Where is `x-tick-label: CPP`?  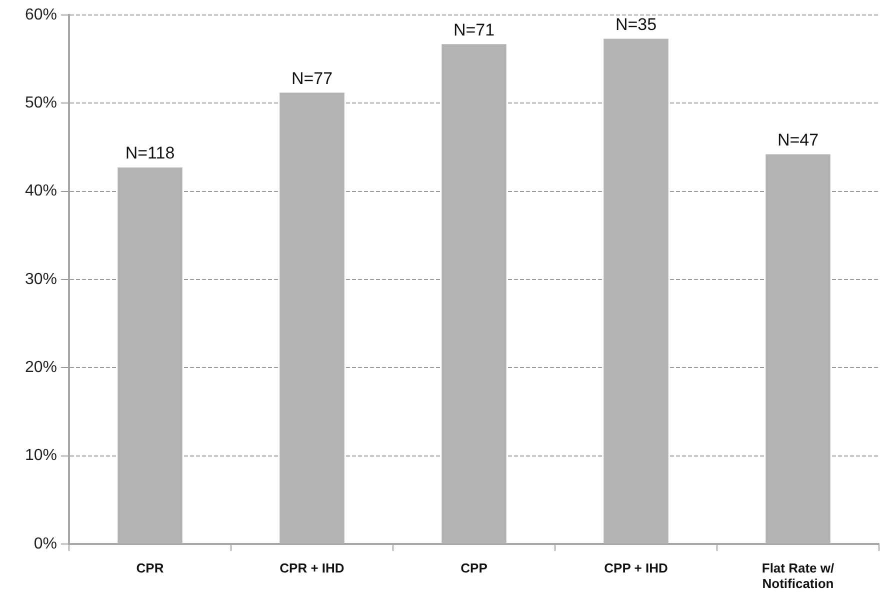
x-tick-label: CPP is located at coordinates (474, 568).